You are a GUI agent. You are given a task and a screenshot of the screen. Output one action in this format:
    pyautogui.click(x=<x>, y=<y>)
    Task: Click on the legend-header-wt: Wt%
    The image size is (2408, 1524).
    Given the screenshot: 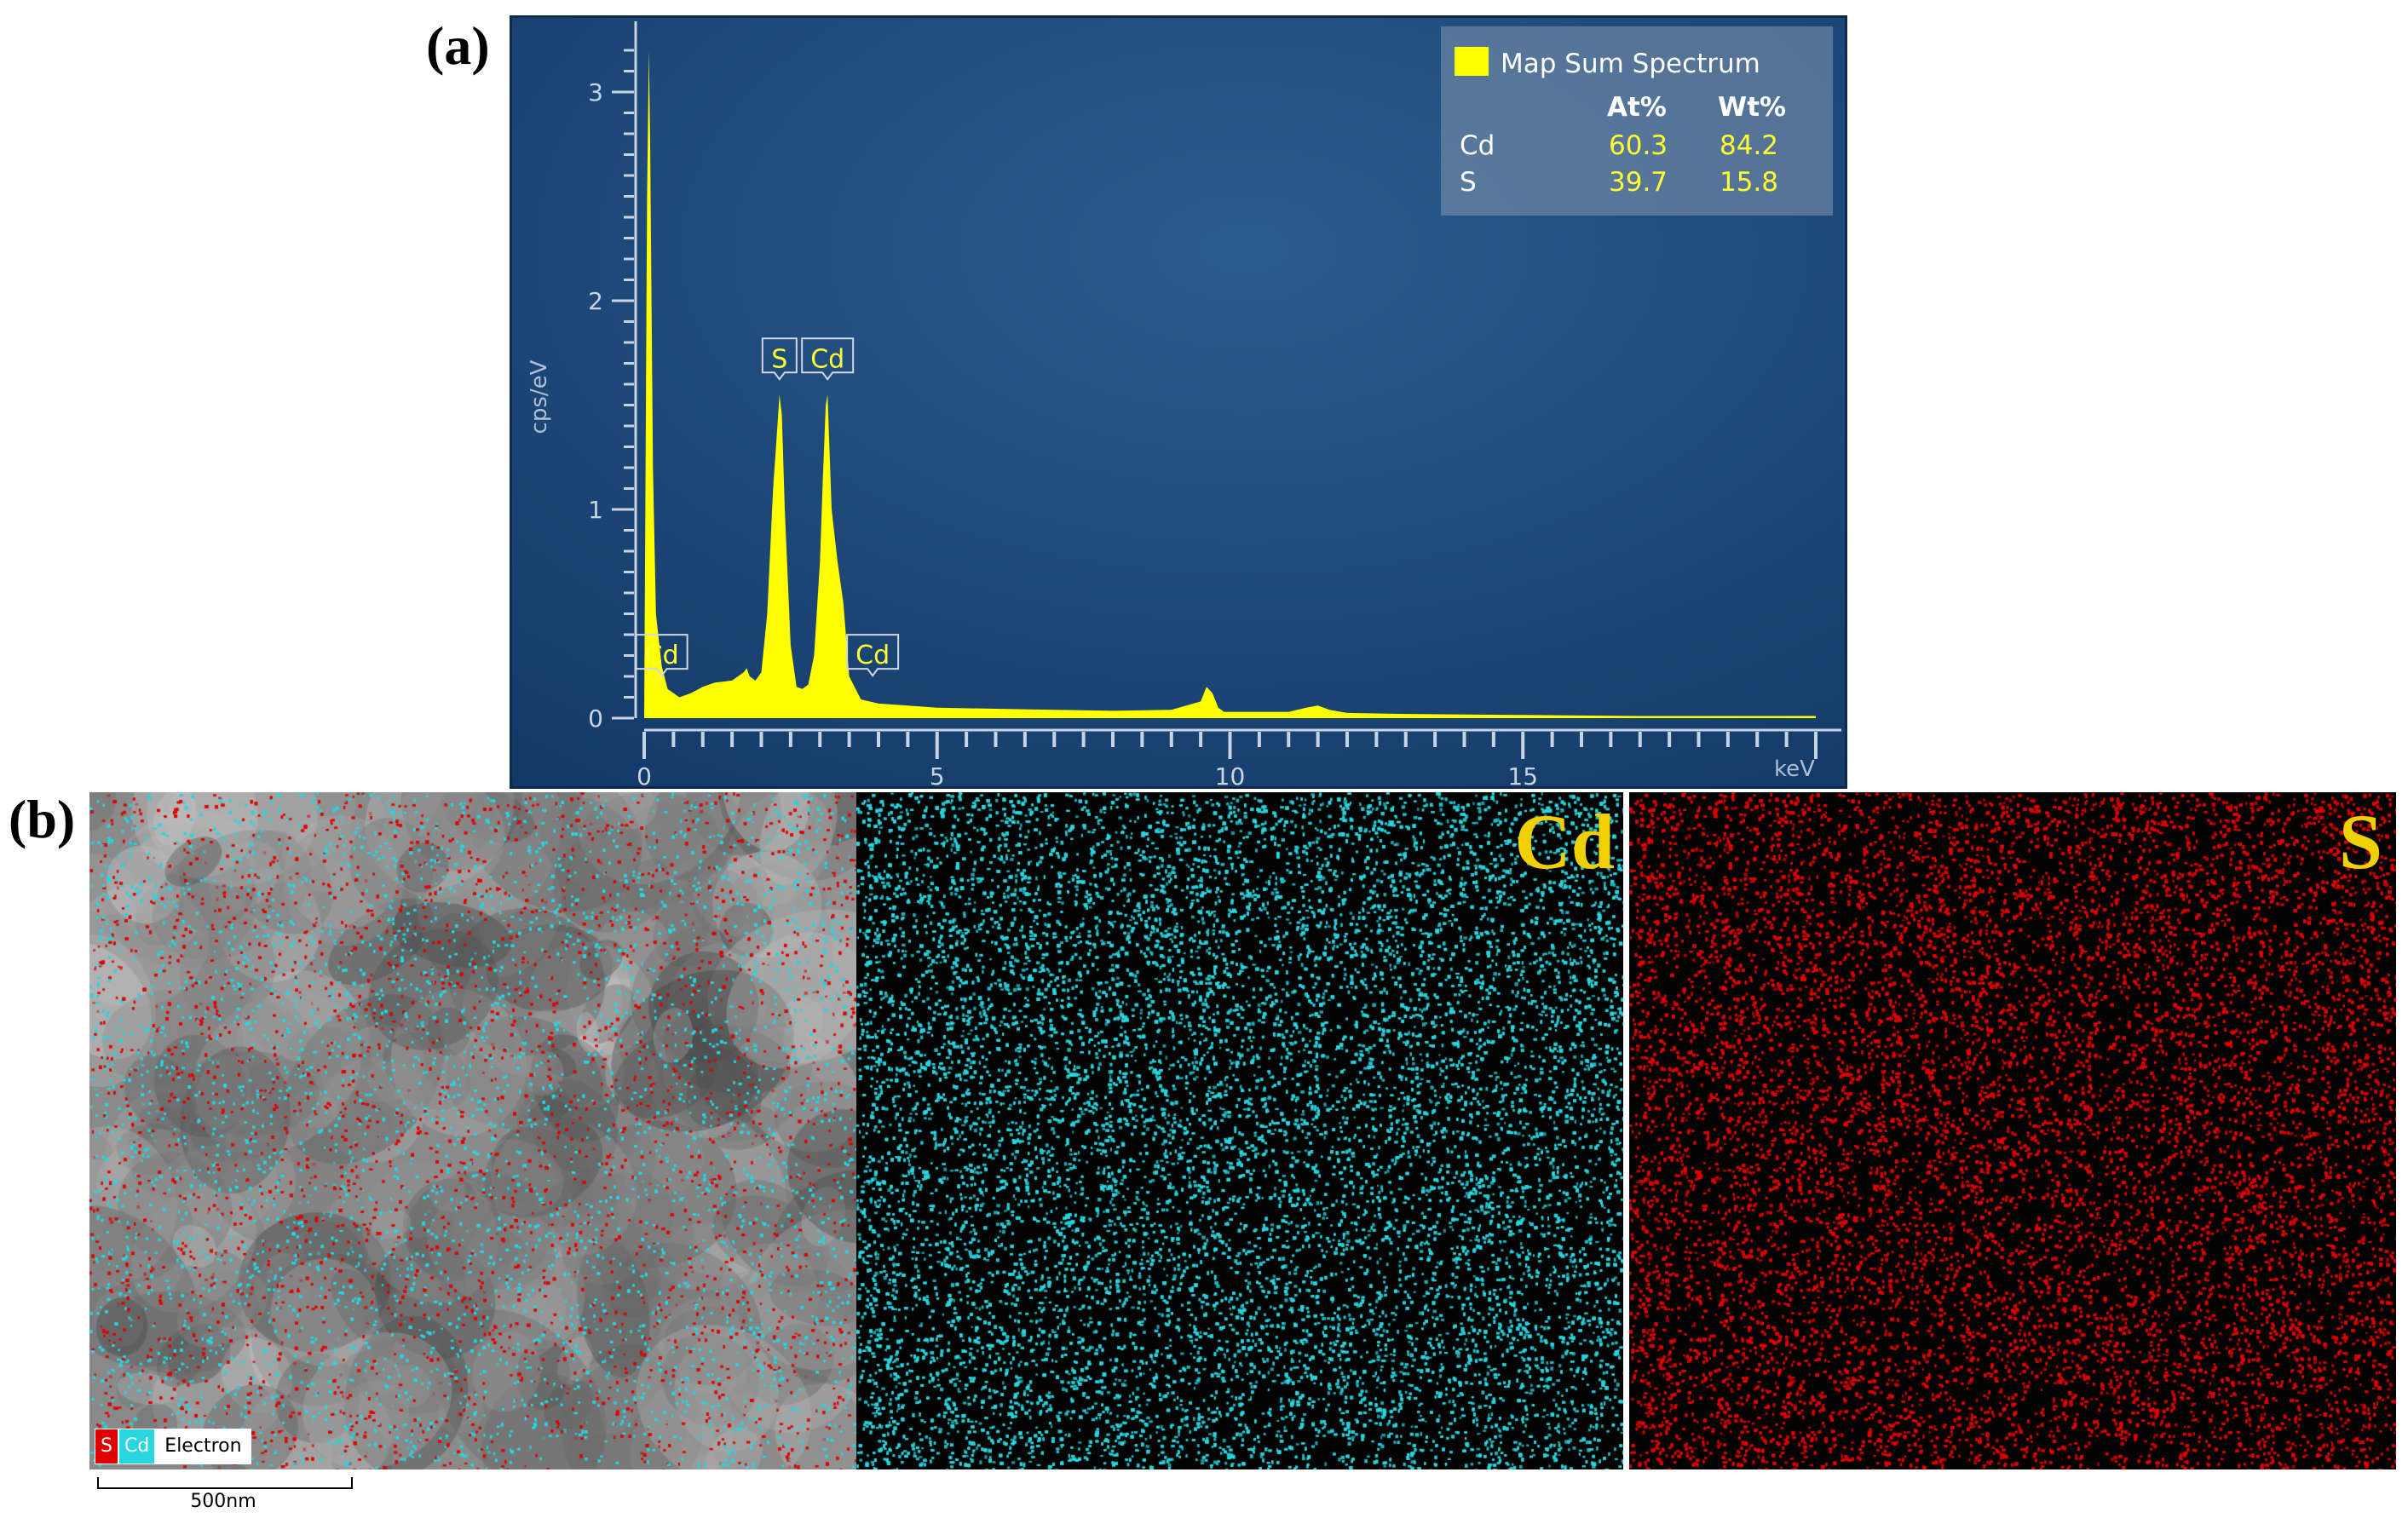 What is the action you would take?
    pyautogui.click(x=1752, y=107)
    